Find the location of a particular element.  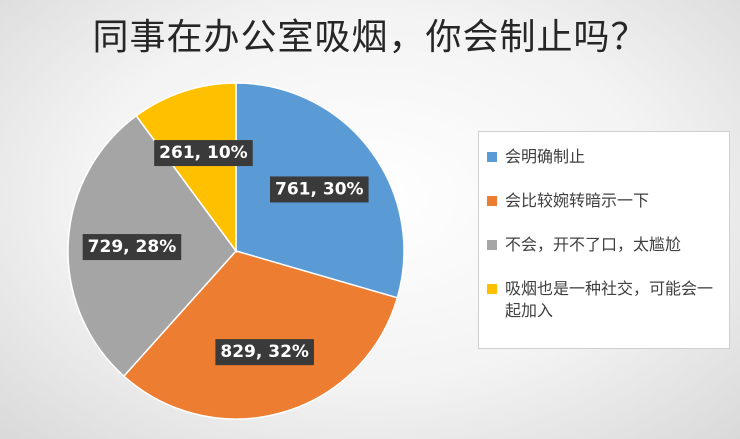

svg-text: 261, 10% is located at coordinates (203, 153).